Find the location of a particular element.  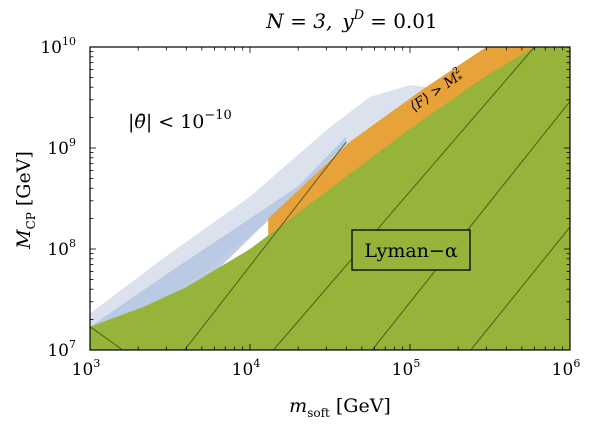

theta-exp: −10 is located at coordinates (217, 115).